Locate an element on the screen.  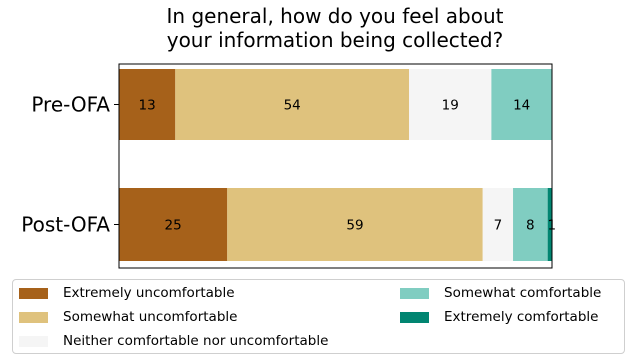
legend-item: Extremely comfortable is located at coordinates (499, 317).